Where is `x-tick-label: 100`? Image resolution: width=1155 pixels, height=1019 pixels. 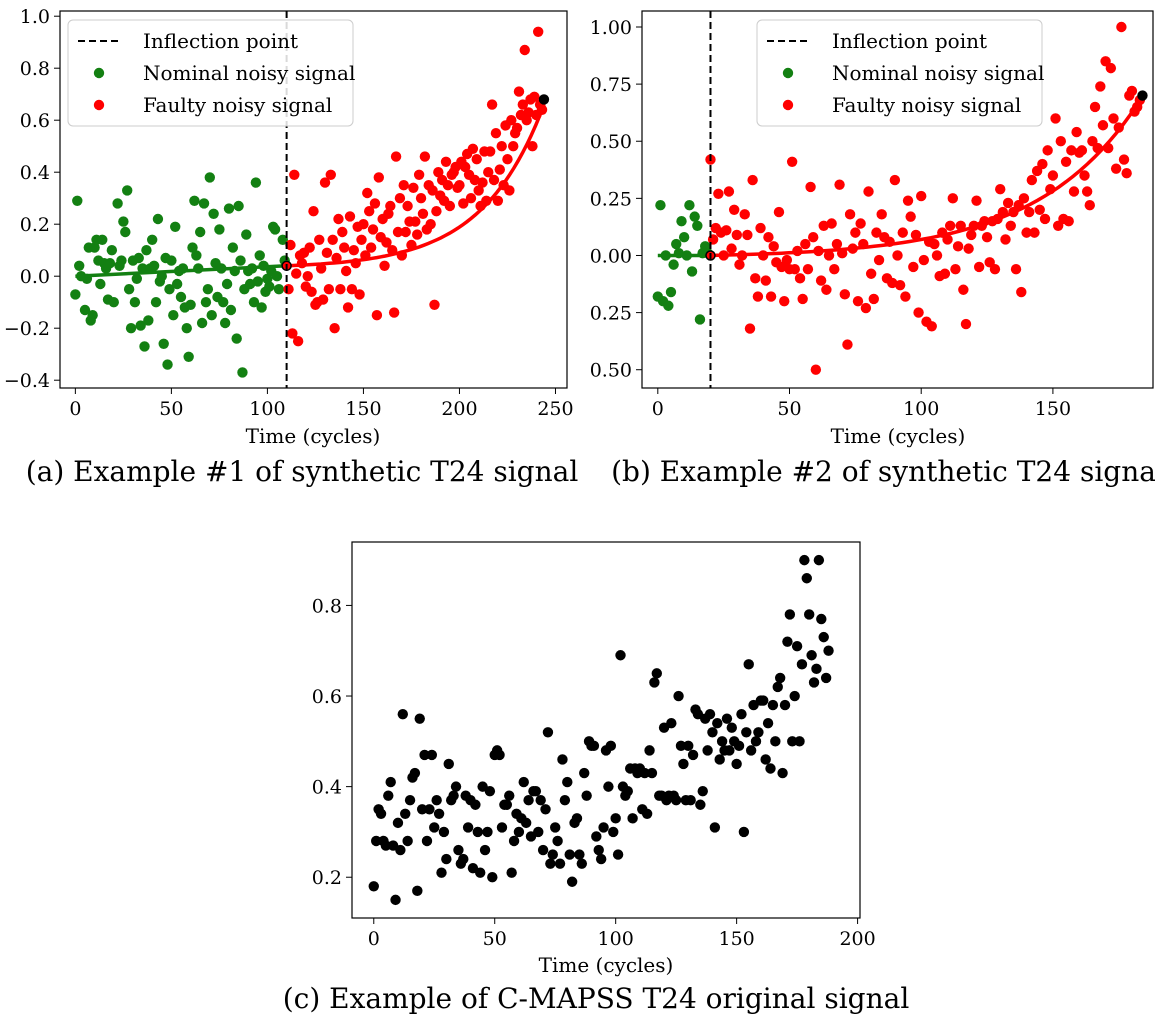
x-tick-label: 100 is located at coordinates (921, 409).